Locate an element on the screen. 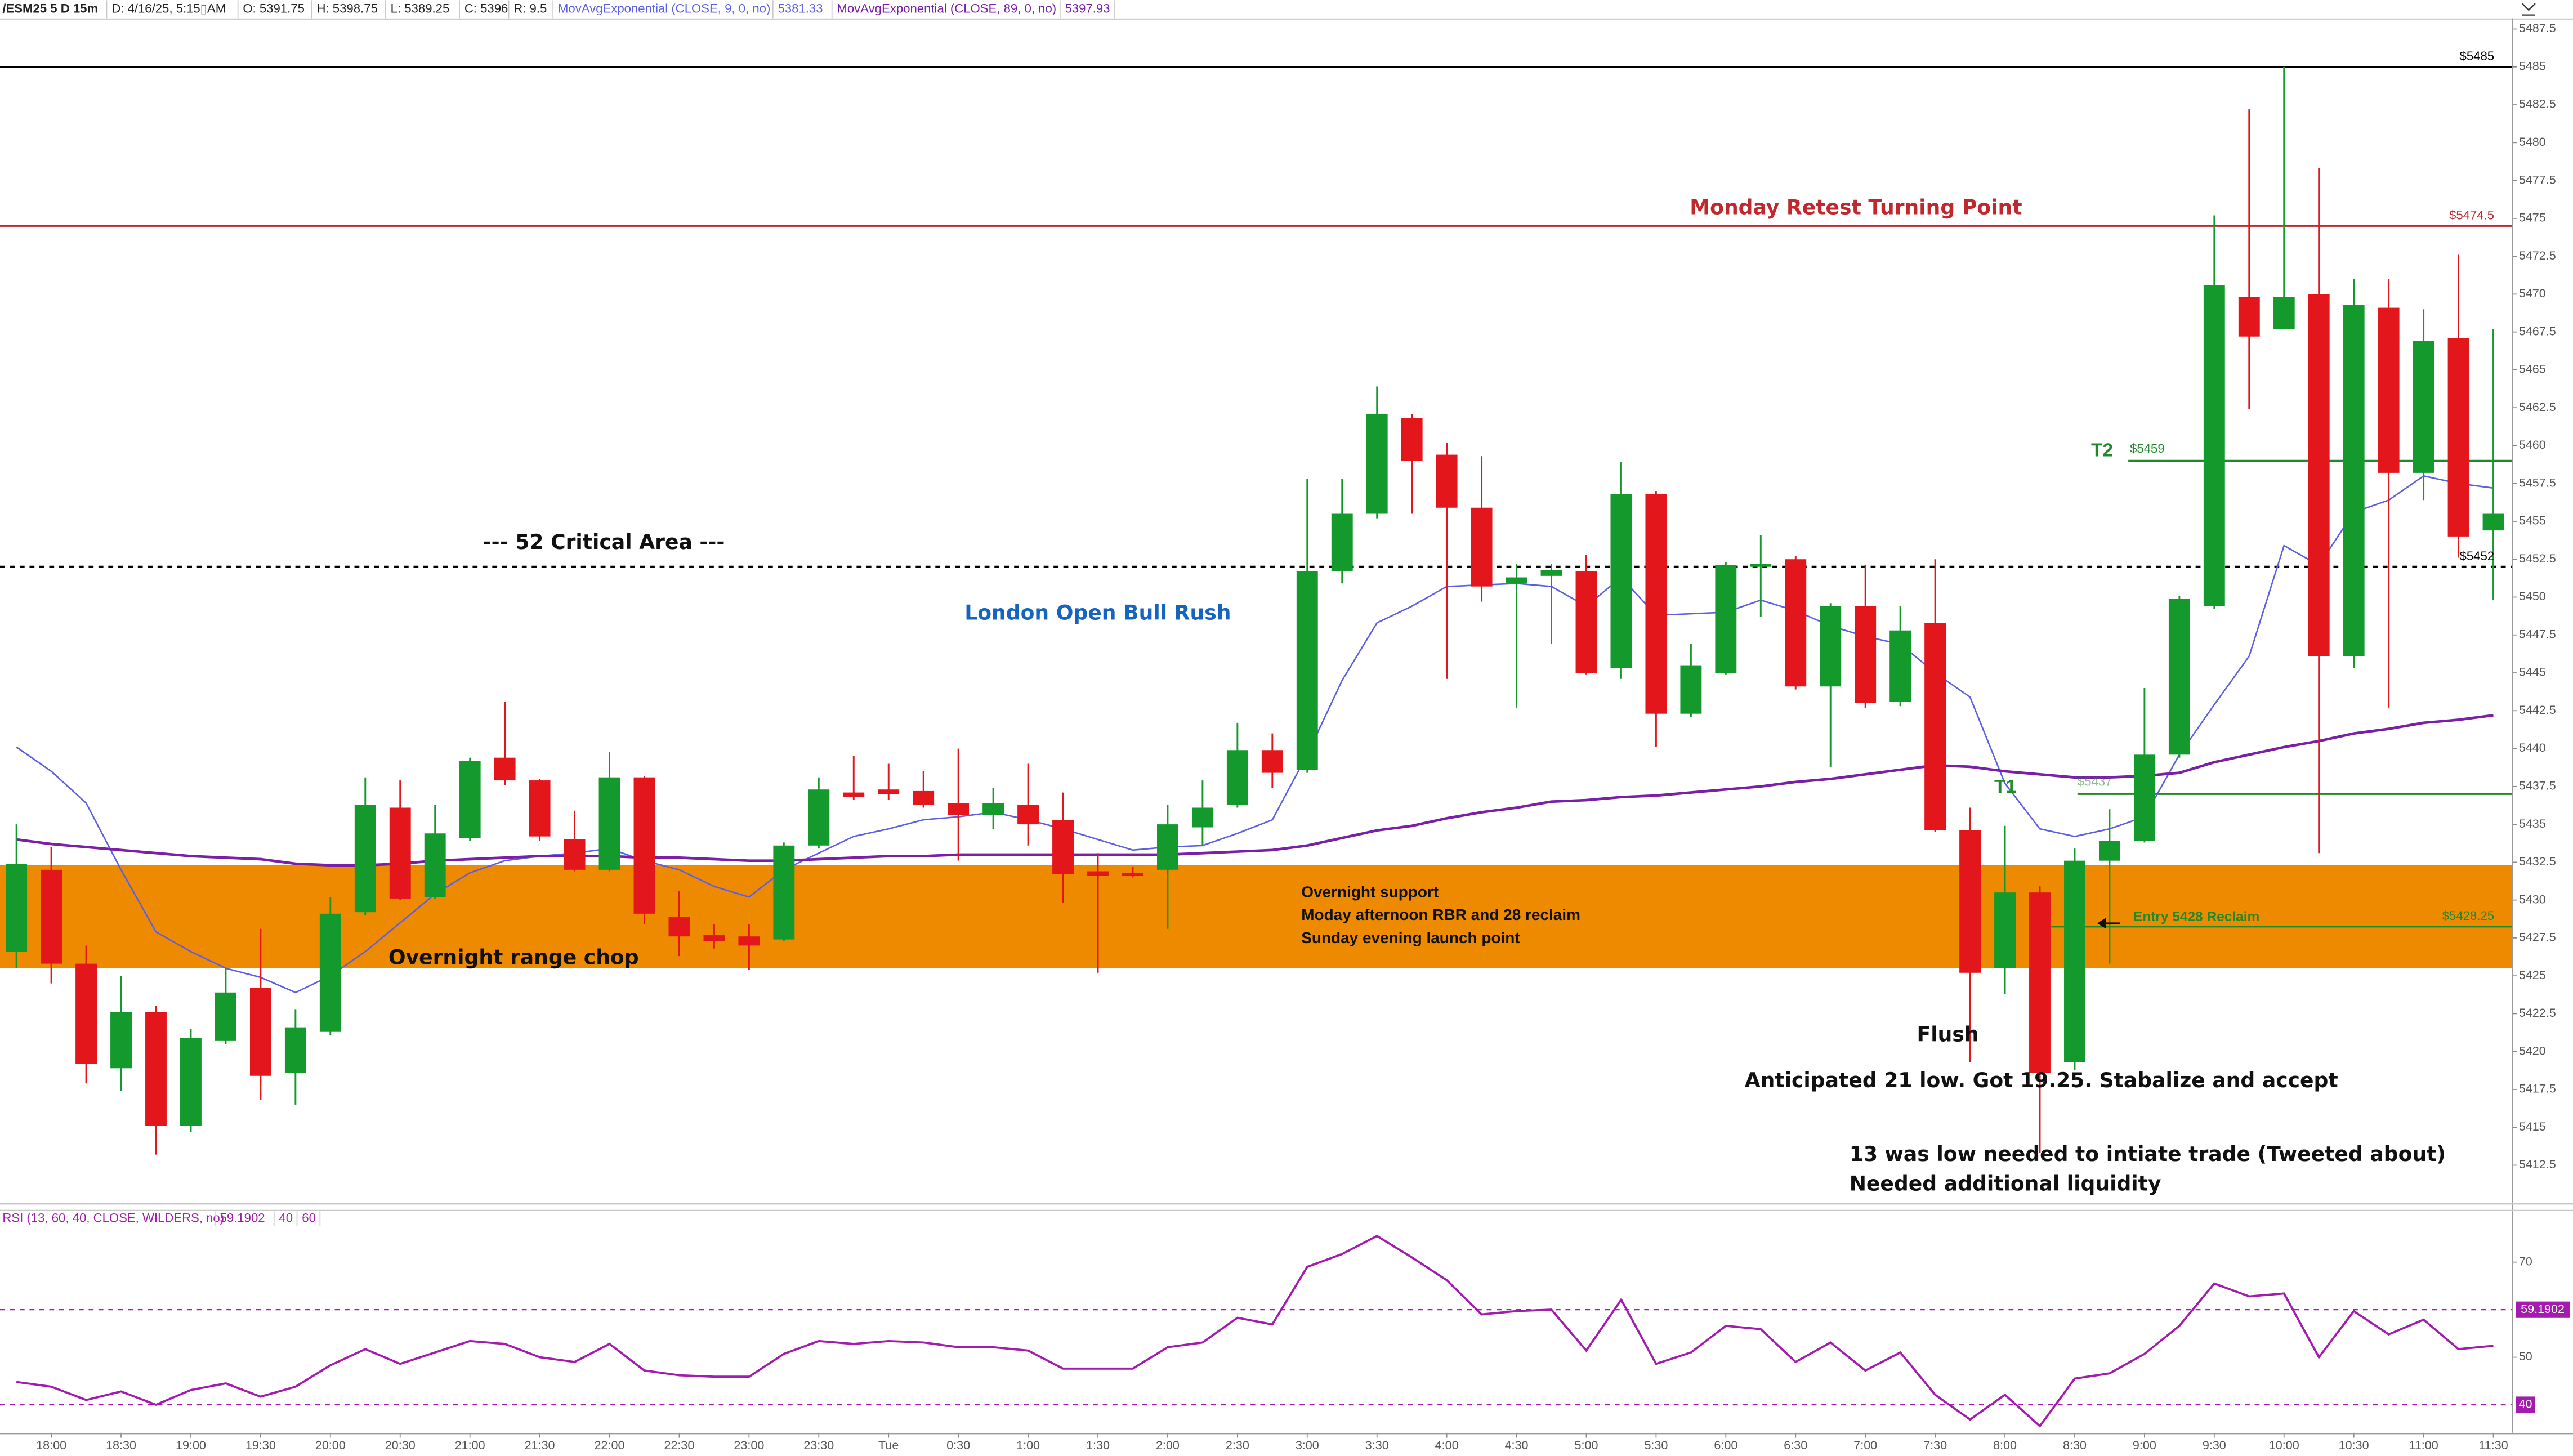  x-tick-label: 4:30 is located at coordinates (1517, 1445).